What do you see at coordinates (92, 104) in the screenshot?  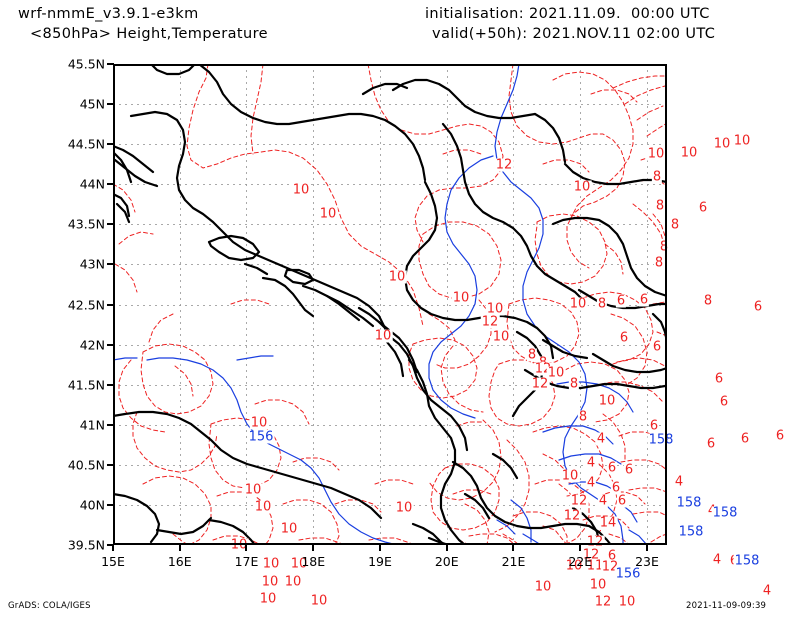 I see `y-axis-tick-label: 45N` at bounding box center [92, 104].